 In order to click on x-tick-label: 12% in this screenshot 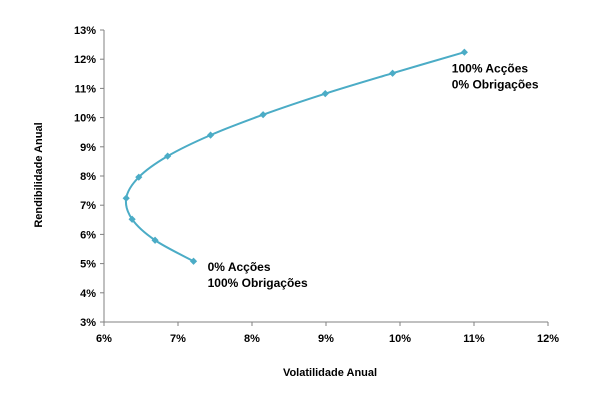, I will do `click(548, 339)`.